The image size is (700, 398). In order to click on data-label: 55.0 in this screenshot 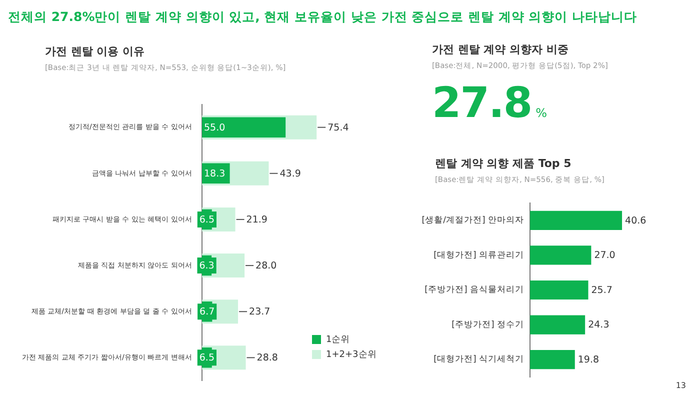, I will do `click(215, 128)`.